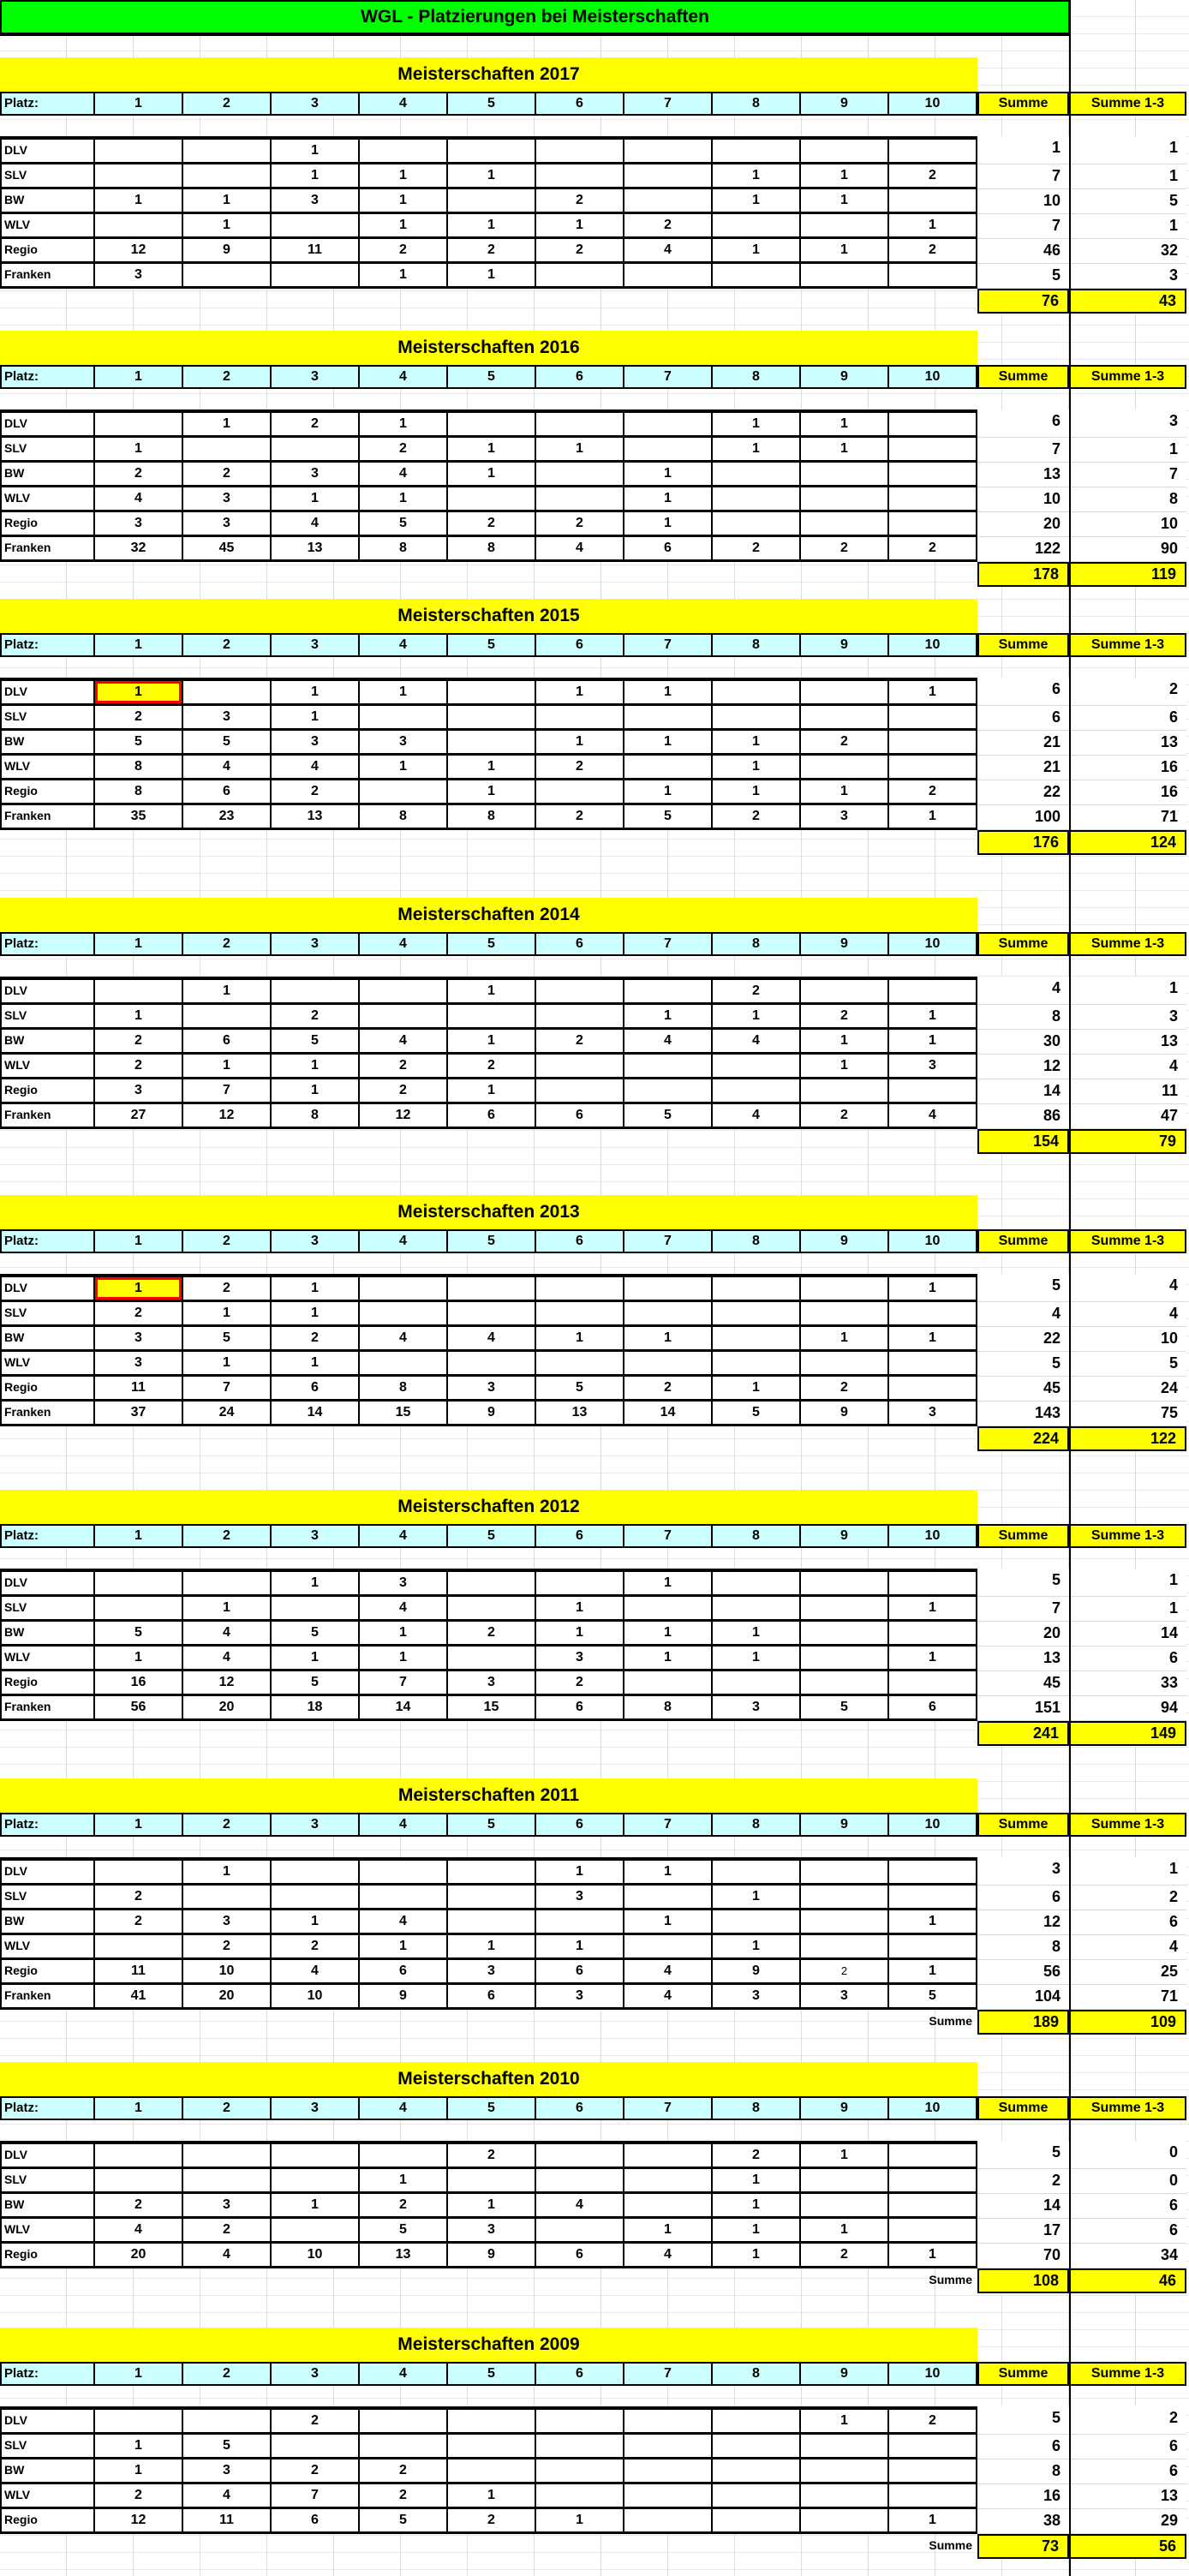 The image size is (1189, 2576). Describe the element at coordinates (1023, 1390) in the screenshot. I see `summe-value-cell: 45` at that location.